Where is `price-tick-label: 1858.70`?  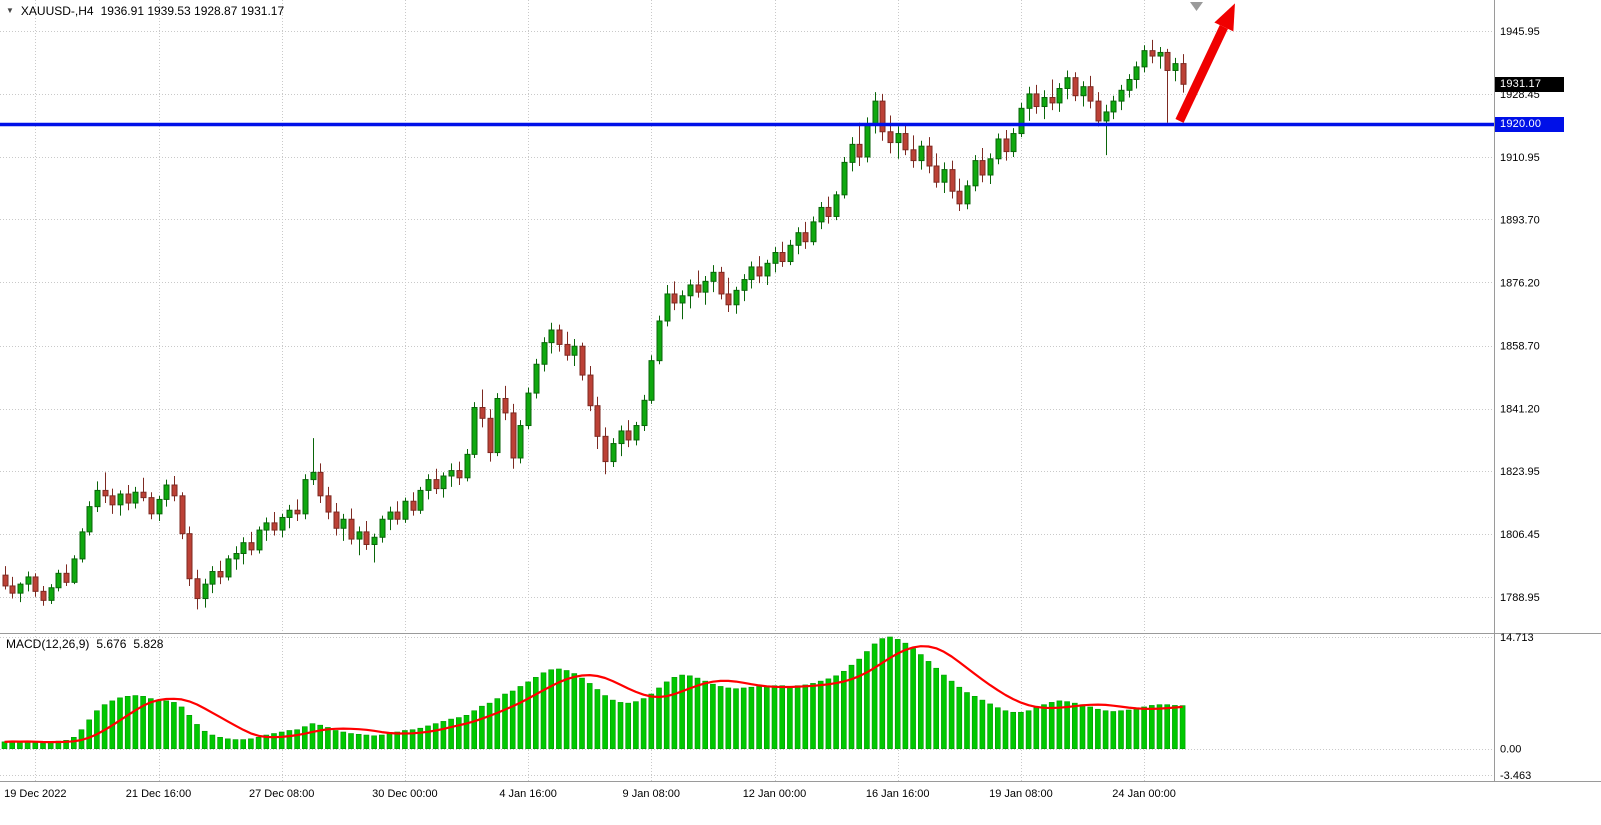
price-tick-label: 1858.70 is located at coordinates (1520, 347).